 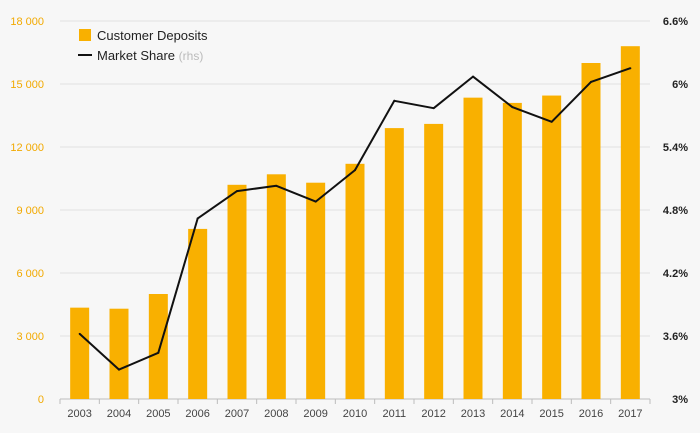 I want to click on x-tick-label: 2003, so click(x=79, y=414).